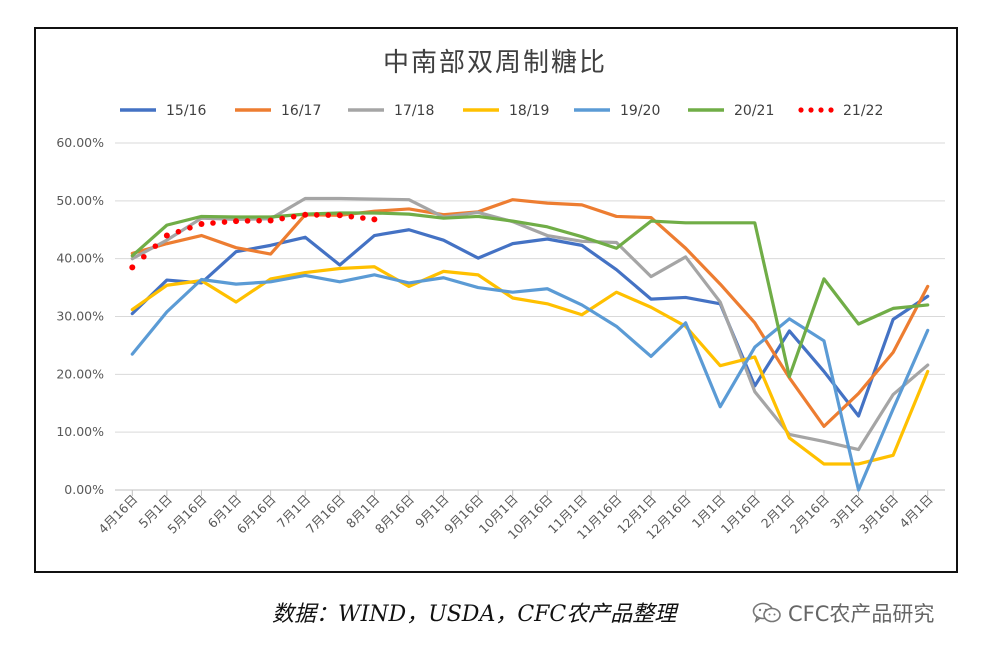 The width and height of the screenshot is (1008, 656). Describe the element at coordinates (117, 514) in the screenshot. I see `x-tick-label: 4月16日` at that location.